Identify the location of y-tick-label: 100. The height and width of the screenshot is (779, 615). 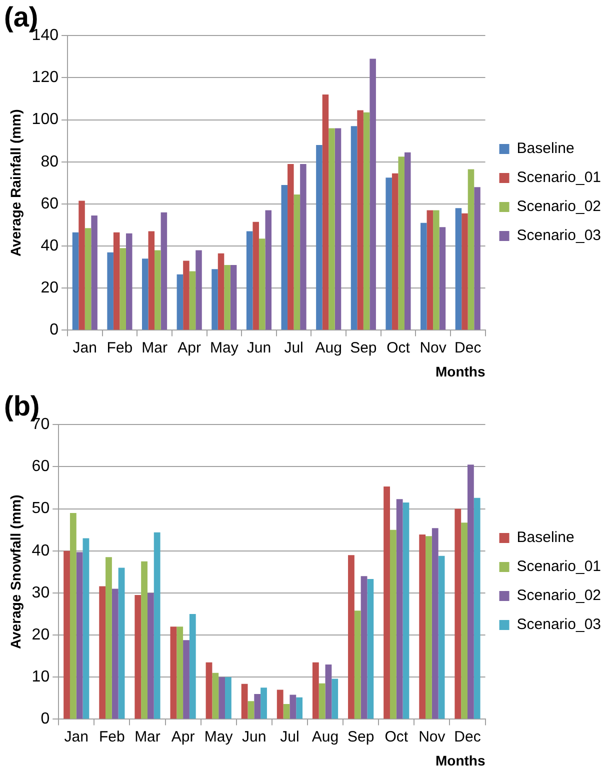
(45, 119).